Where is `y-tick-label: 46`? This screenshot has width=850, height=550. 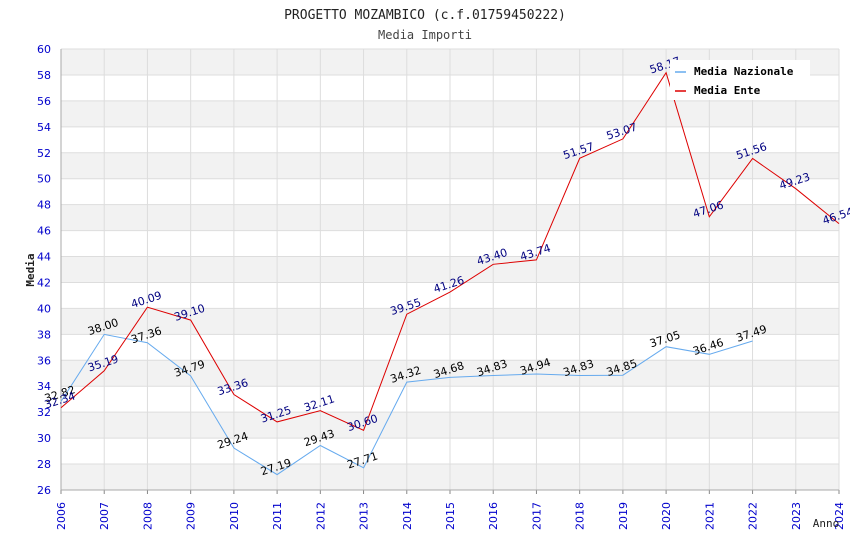 y-tick-label: 46 is located at coordinates (44, 231).